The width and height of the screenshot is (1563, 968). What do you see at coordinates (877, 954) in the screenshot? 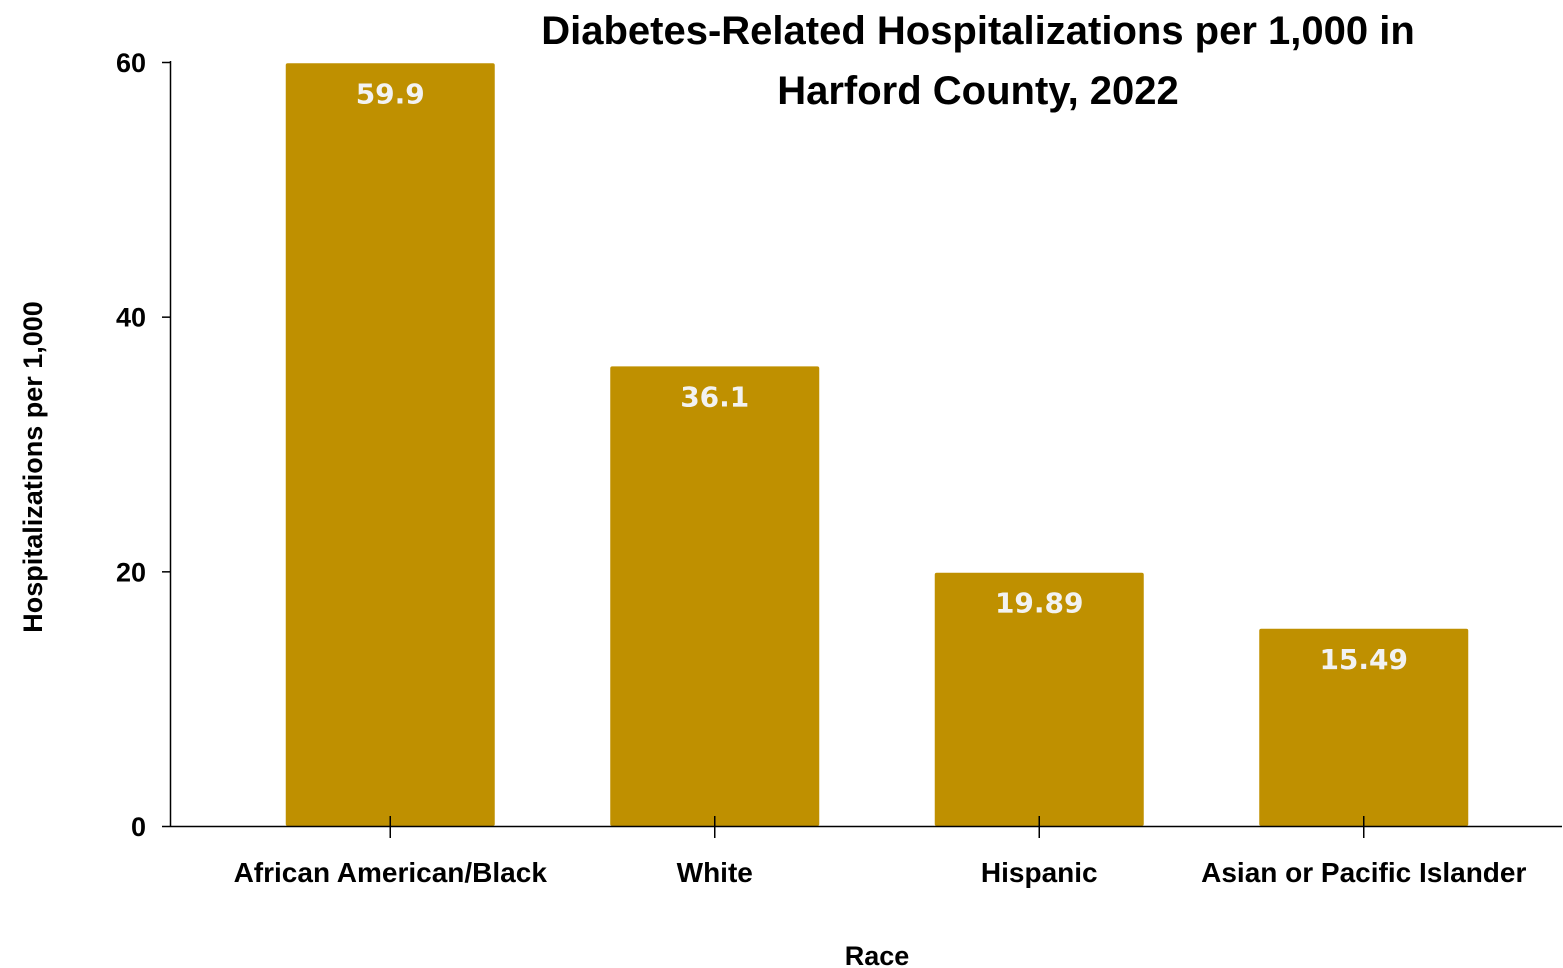
I see `x-axis-label: Race` at bounding box center [877, 954].